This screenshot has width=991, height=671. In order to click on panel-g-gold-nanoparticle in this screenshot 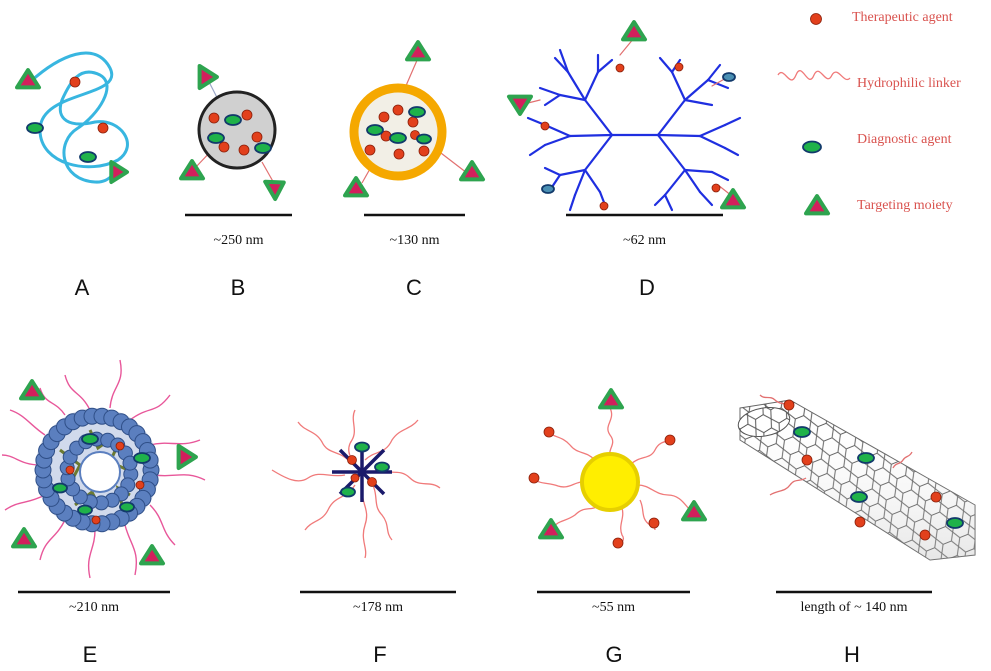, I will do `click(611, 476)`.